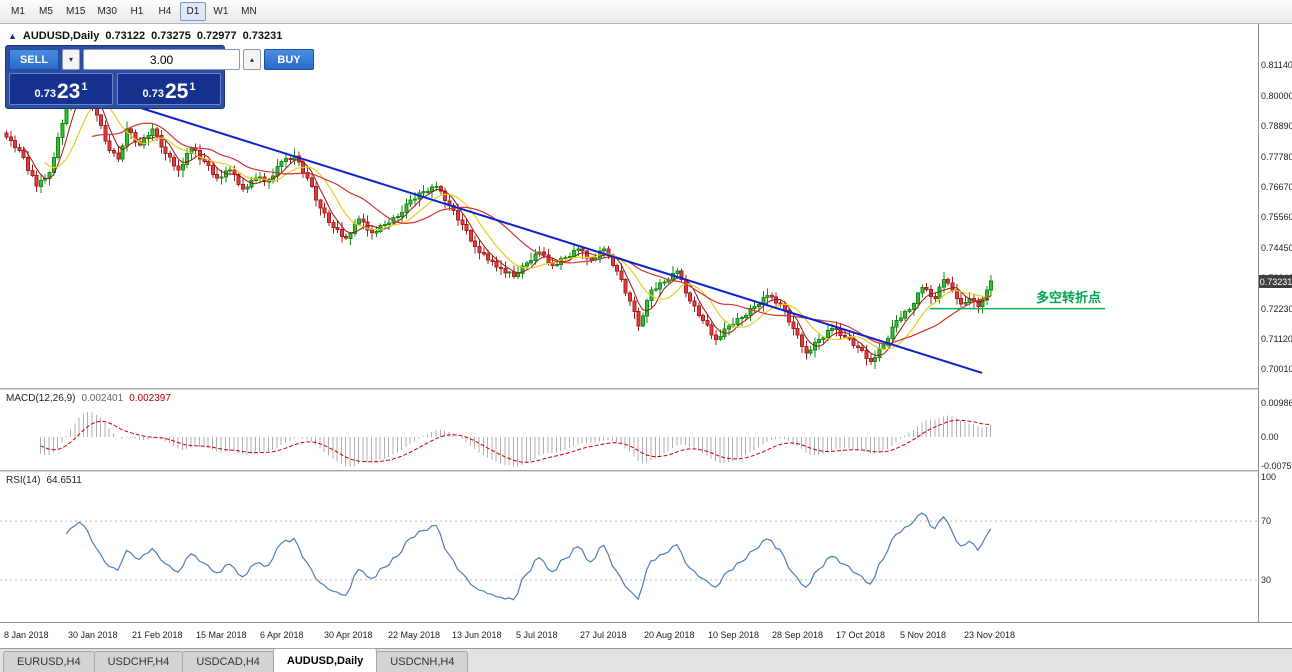  I want to click on sell-price-sup: 1, so click(84, 87).